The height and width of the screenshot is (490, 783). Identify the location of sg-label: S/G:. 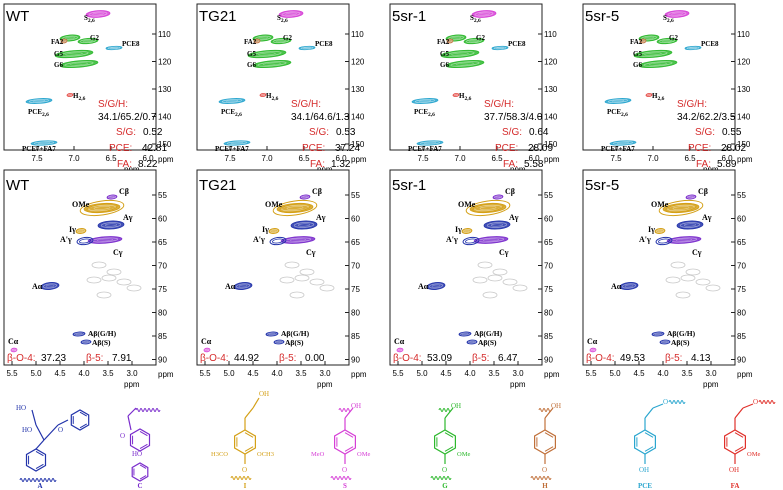
(705, 132).